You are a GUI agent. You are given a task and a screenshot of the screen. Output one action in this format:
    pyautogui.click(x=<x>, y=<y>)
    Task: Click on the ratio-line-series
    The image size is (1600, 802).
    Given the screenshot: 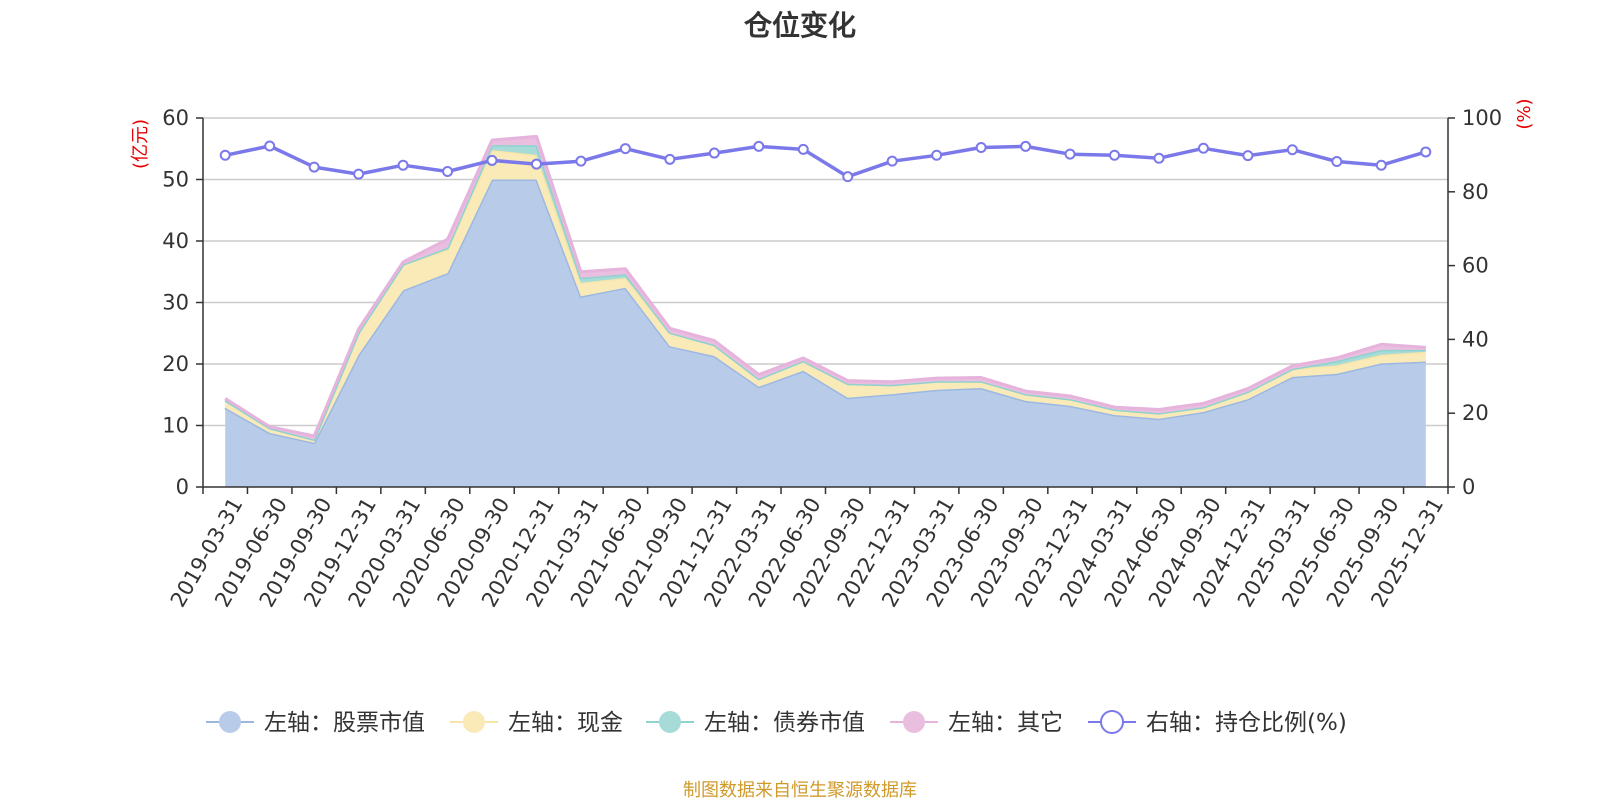 What is the action you would take?
    pyautogui.click(x=825, y=161)
    